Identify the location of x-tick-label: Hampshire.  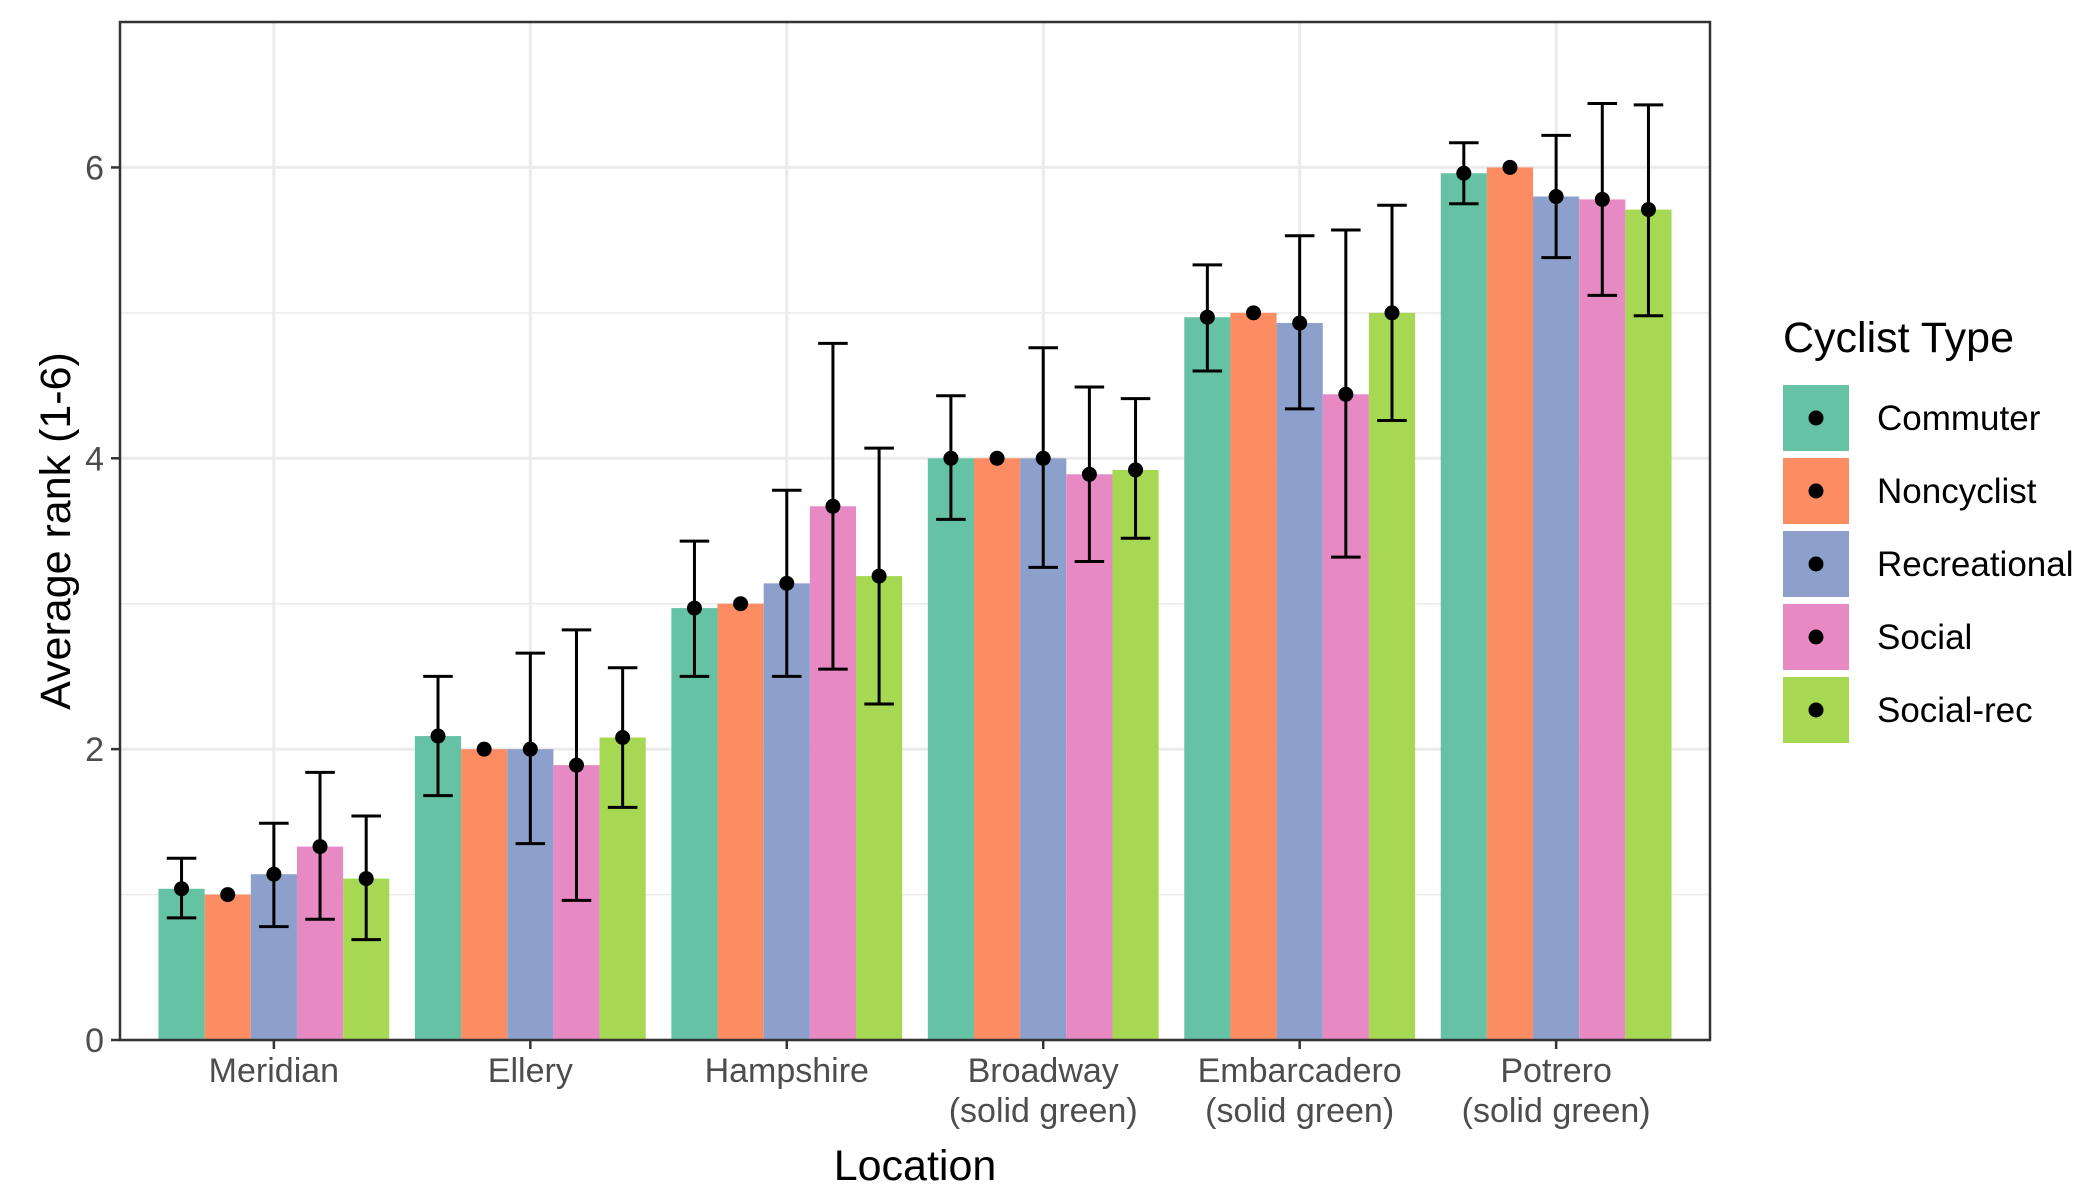
(787, 1071).